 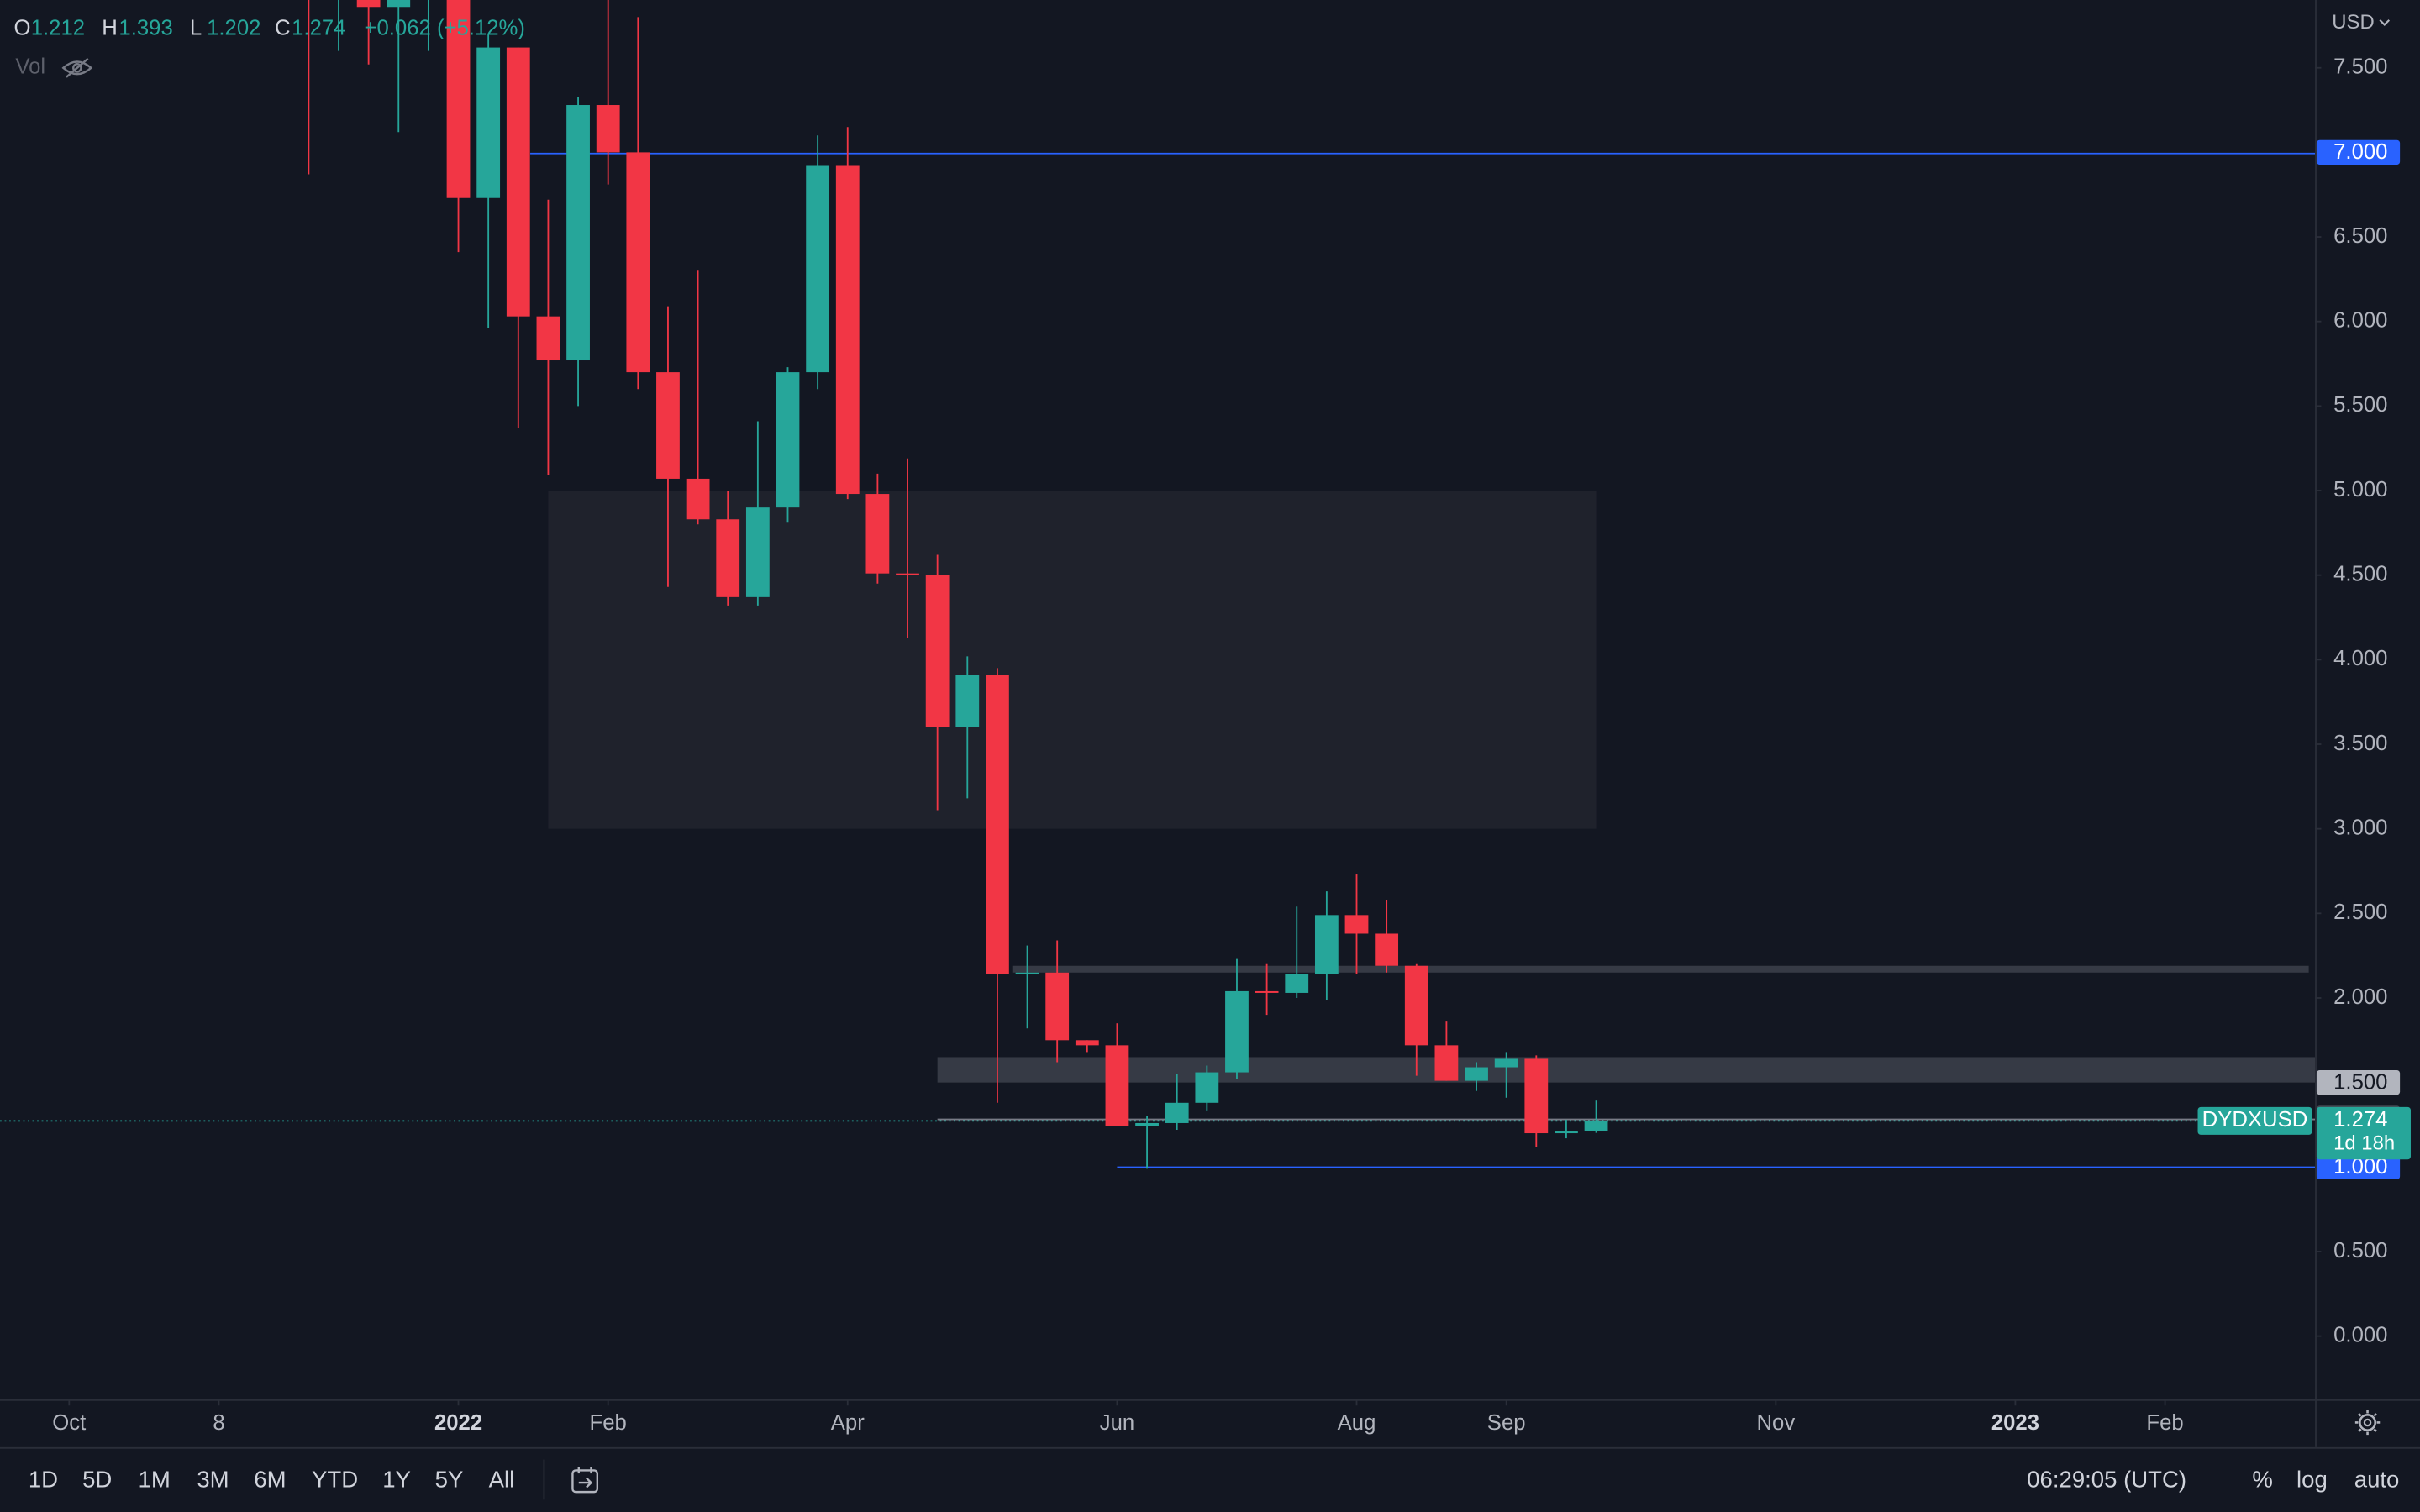 What do you see at coordinates (2360, 658) in the screenshot?
I see `y-tick-label: 4.000` at bounding box center [2360, 658].